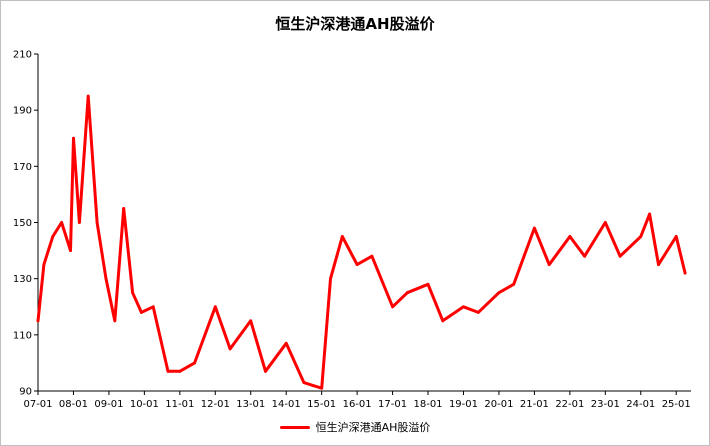 The height and width of the screenshot is (446, 710). What do you see at coordinates (676, 404) in the screenshot?
I see `x-tick-label: 25-01` at bounding box center [676, 404].